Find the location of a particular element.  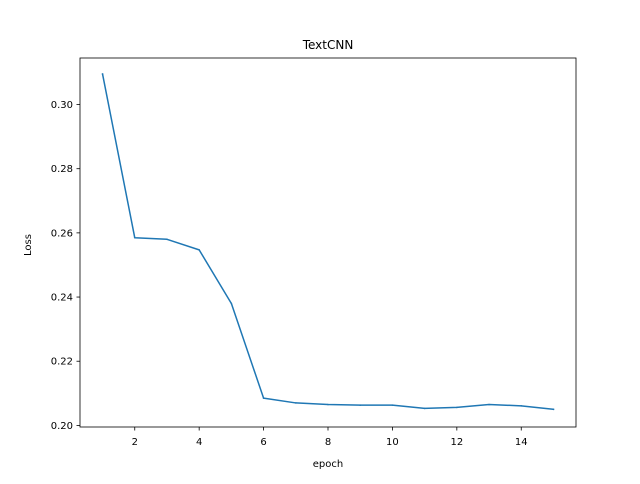

y-tick-label: 0.22 is located at coordinates (62, 362).